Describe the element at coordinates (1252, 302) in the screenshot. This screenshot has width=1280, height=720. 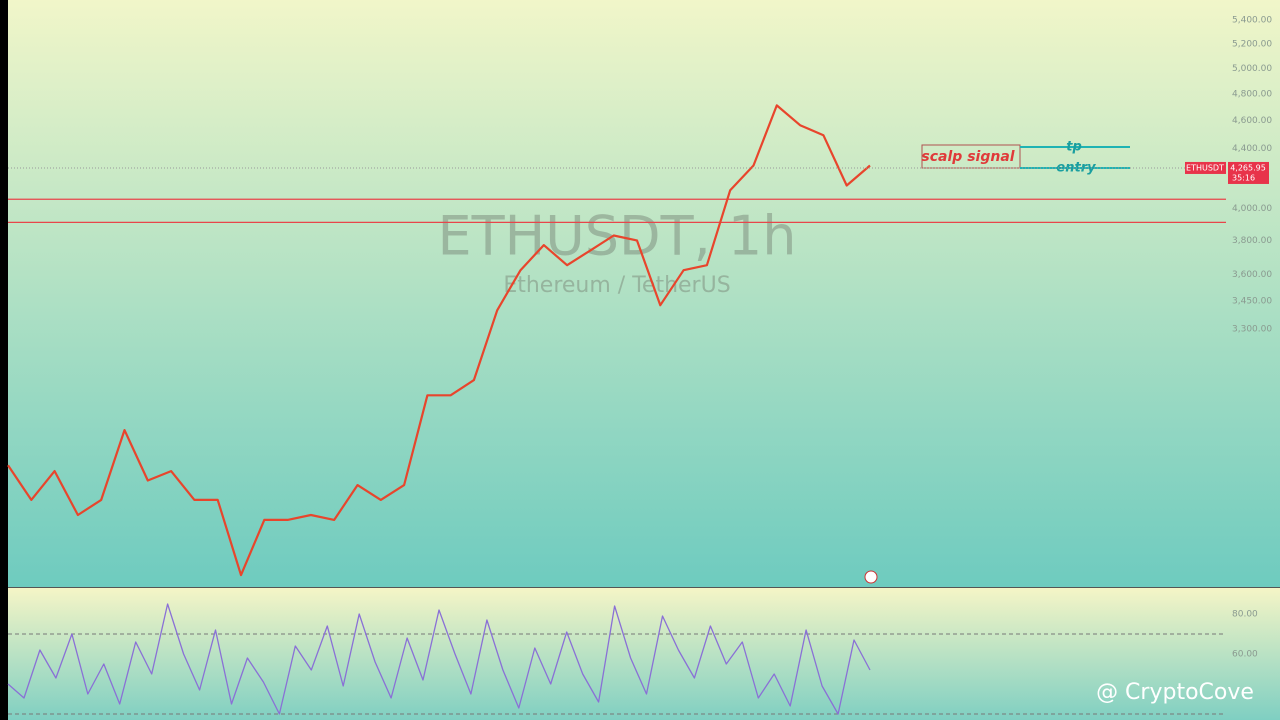
I see `y-tick-label: 3,450.00` at that location.